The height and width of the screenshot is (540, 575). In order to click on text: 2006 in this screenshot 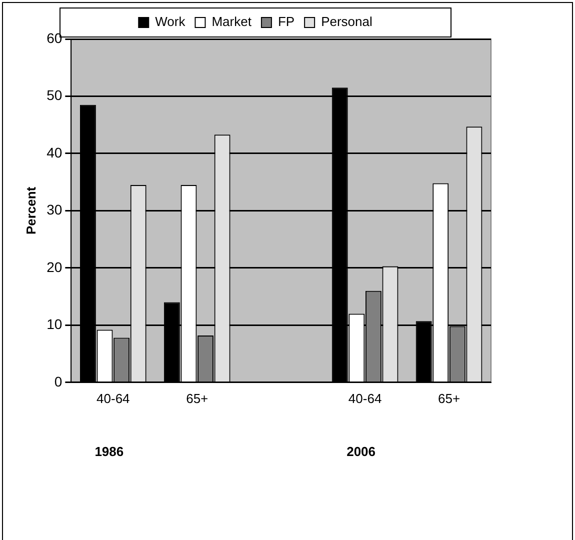, I will do `click(361, 451)`.